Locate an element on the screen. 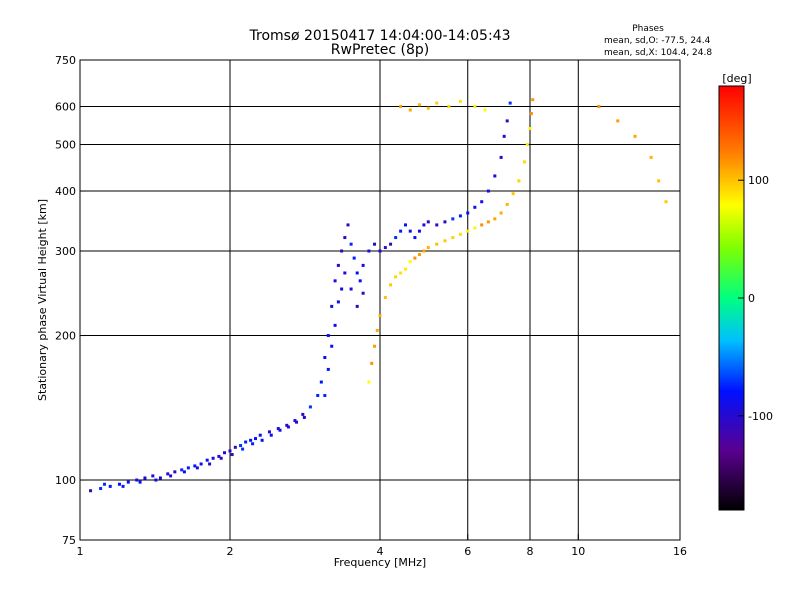 The height and width of the screenshot is (605, 800). y-axis-ticks: 75 100 200 300 400 500 600 750 is located at coordinates (70, 300).